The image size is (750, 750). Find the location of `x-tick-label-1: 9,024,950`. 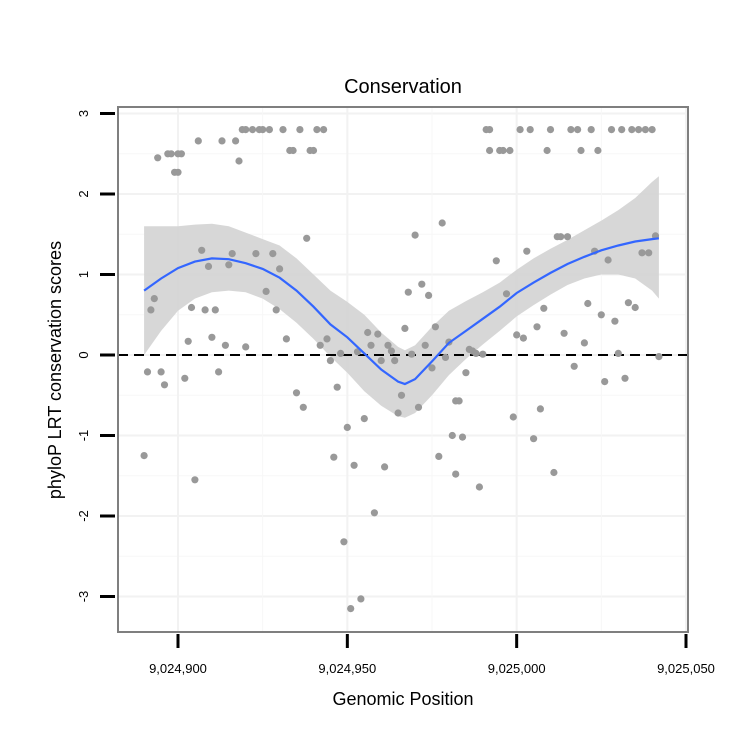

x-tick-label-1: 9,024,950 is located at coordinates (347, 668).